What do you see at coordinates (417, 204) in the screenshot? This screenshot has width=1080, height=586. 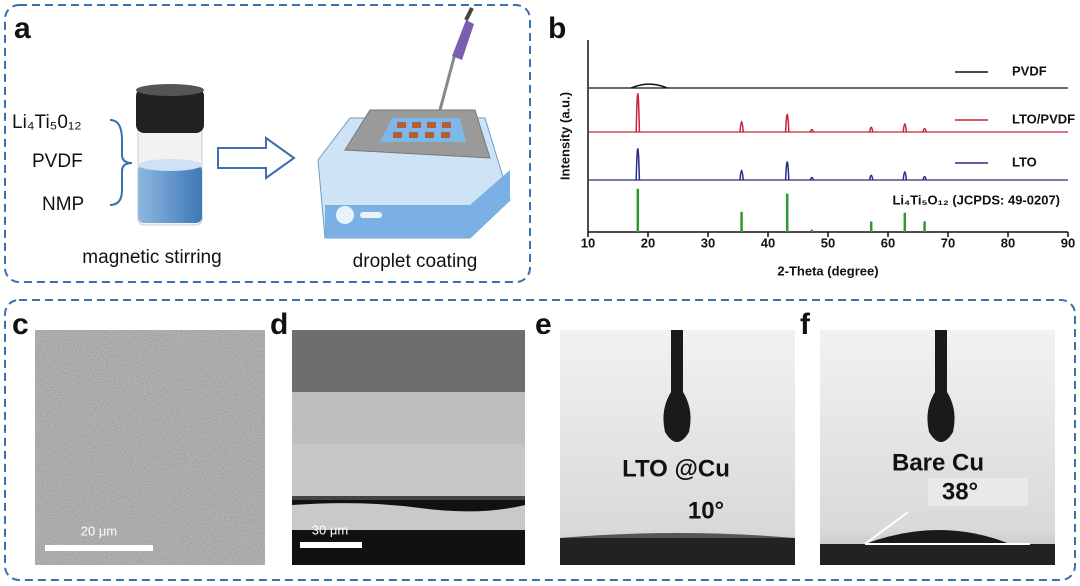 I see `hotplate` at bounding box center [417, 204].